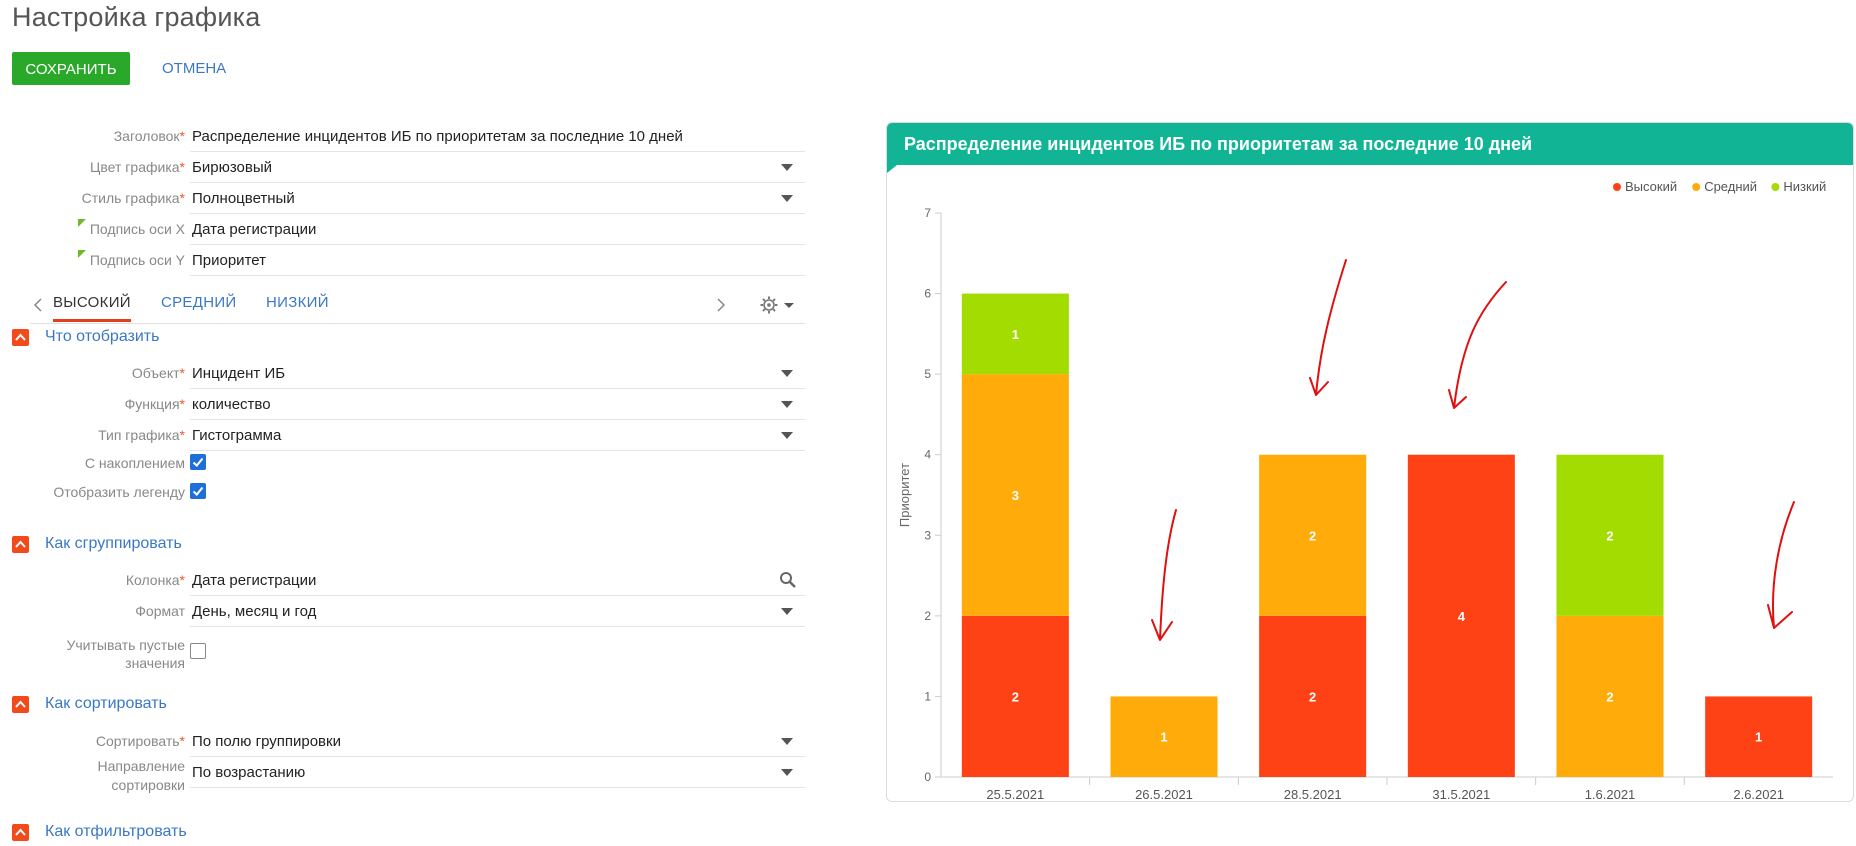  Describe the element at coordinates (82, 223) in the screenshot. I see `localization-marker-icon` at that location.